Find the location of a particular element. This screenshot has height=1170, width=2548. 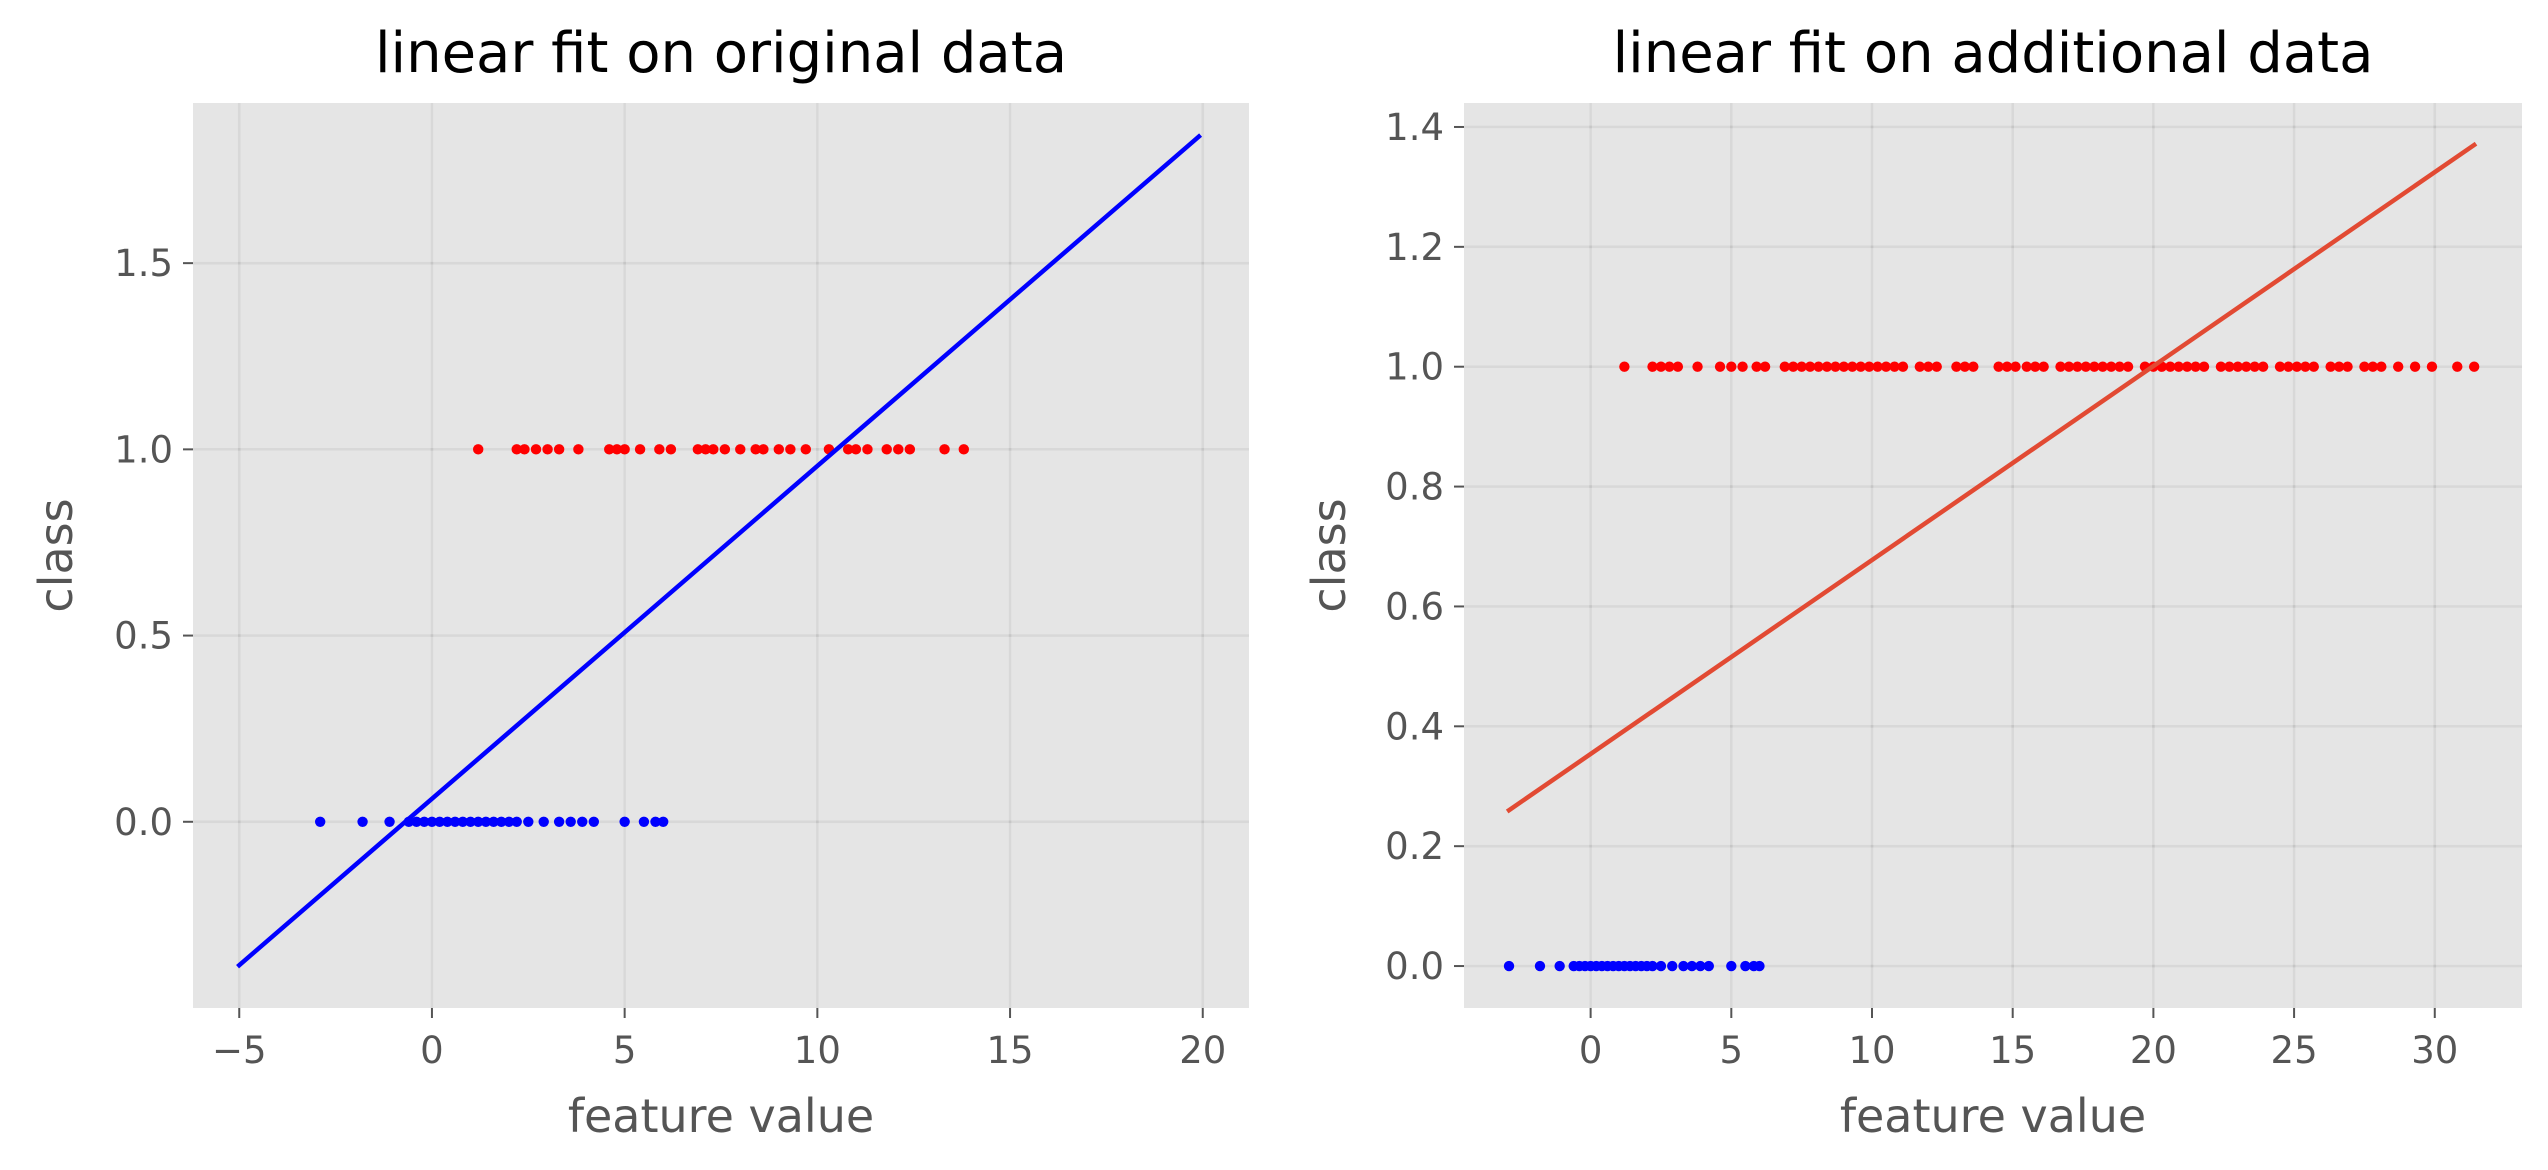

chart-title: linear fit on original data is located at coordinates (721, 53).